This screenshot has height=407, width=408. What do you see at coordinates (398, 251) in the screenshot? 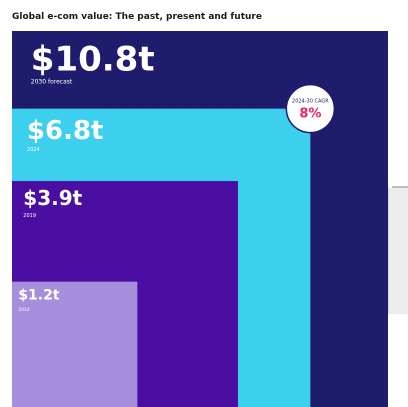
I see `side-panel` at bounding box center [398, 251].